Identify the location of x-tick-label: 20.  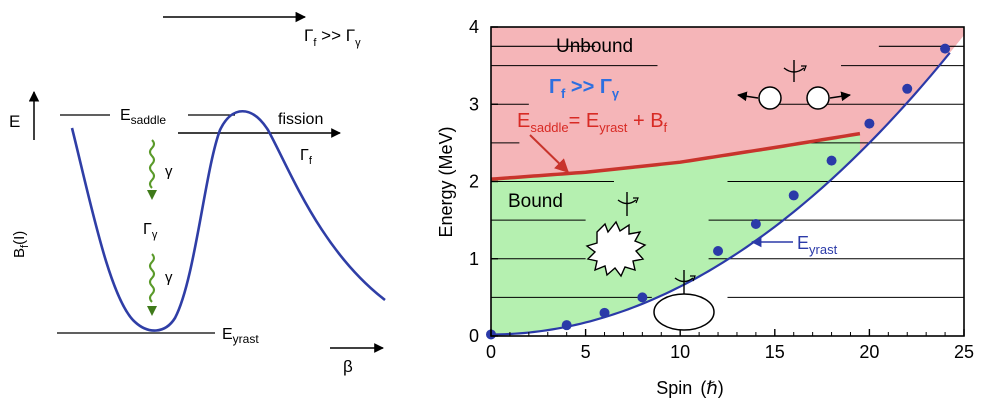
(869, 352).